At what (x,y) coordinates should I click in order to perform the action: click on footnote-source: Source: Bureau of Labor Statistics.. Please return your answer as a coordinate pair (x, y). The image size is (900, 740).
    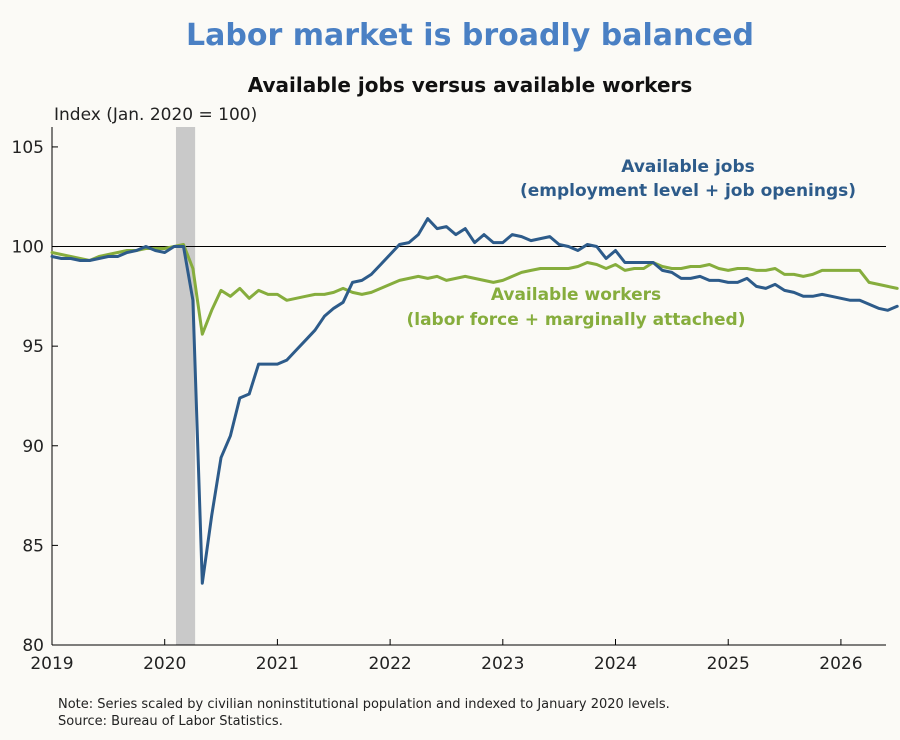
    Looking at the image, I should click on (170, 721).